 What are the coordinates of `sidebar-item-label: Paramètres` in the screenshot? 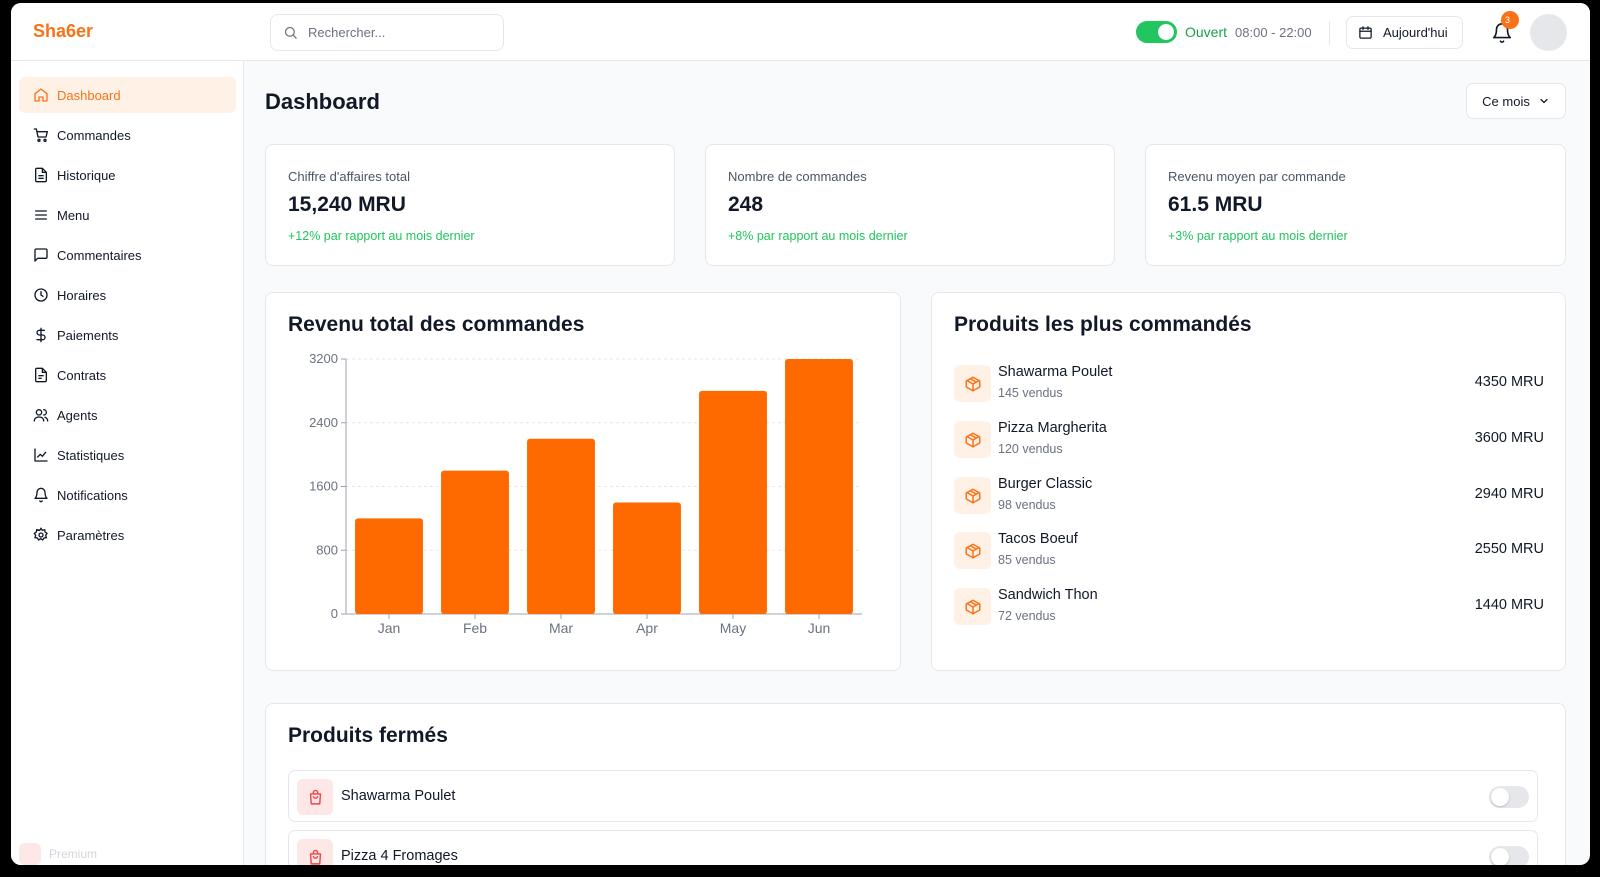 It's located at (91, 535).